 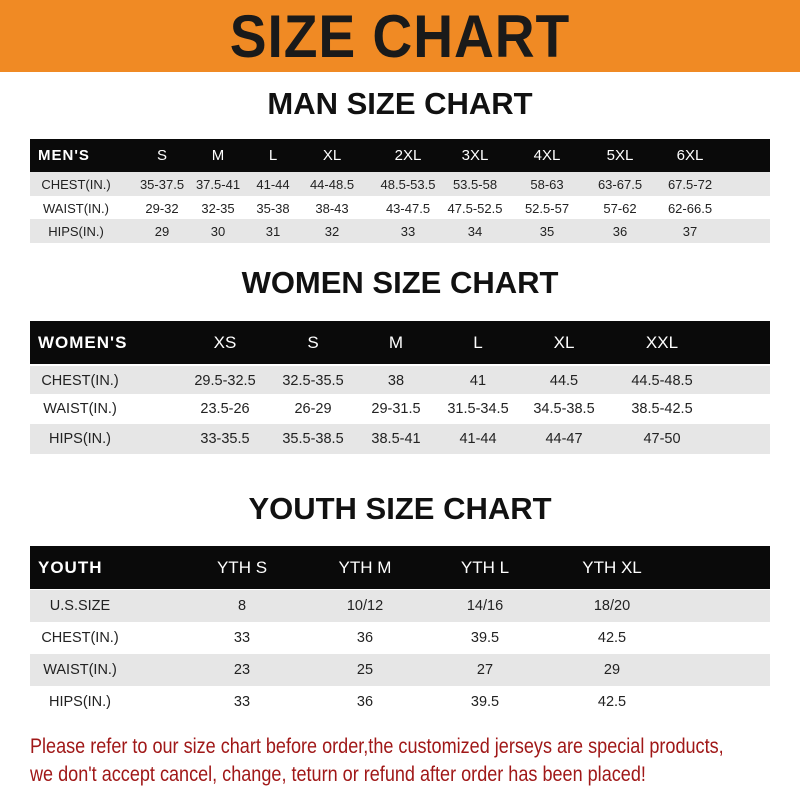 What do you see at coordinates (400, 567) in the screenshot?
I see `youth-header-row: YOUTH YTH S YTH M YTH L YTH XL` at bounding box center [400, 567].